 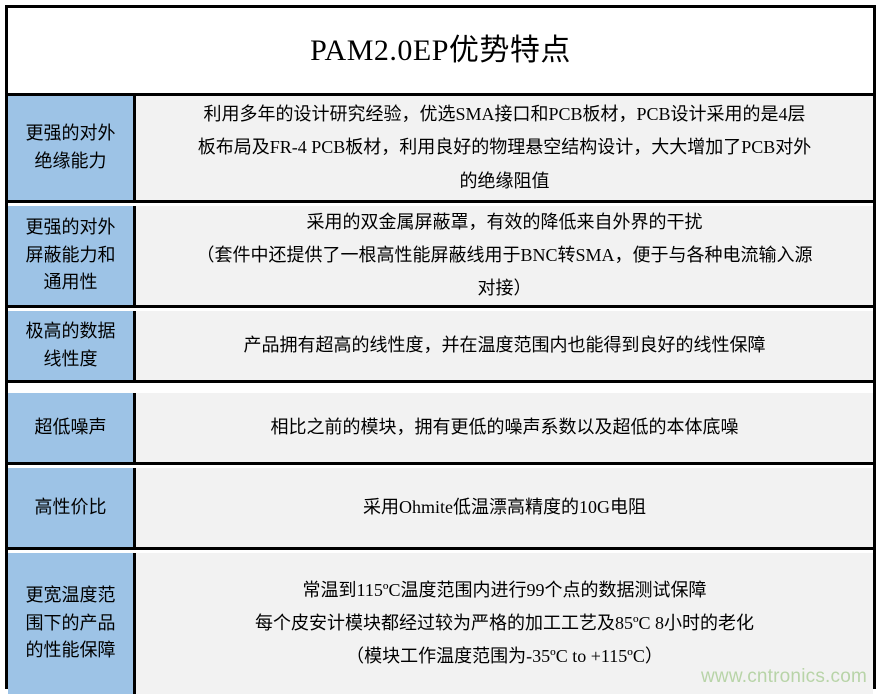 I want to click on feature-label-cell: 更宽温度范围下的产品的性能保障, so click(x=72, y=623).